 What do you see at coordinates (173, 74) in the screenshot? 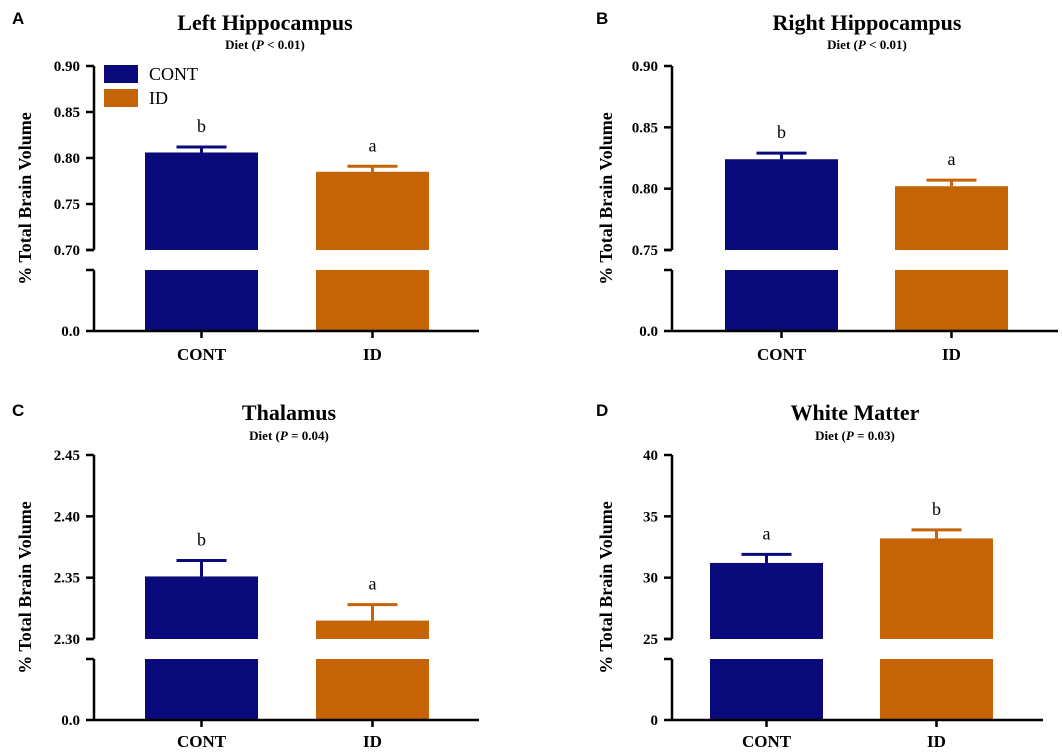
I see `legend-label: CONT` at bounding box center [173, 74].